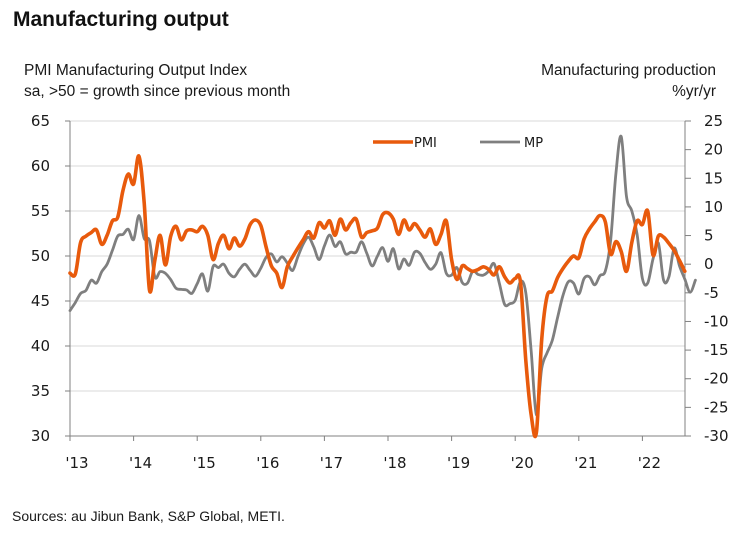 Image resolution: width=746 pixels, height=533 pixels. Describe the element at coordinates (716, 350) in the screenshot. I see `right-tick-label: -15` at that location.